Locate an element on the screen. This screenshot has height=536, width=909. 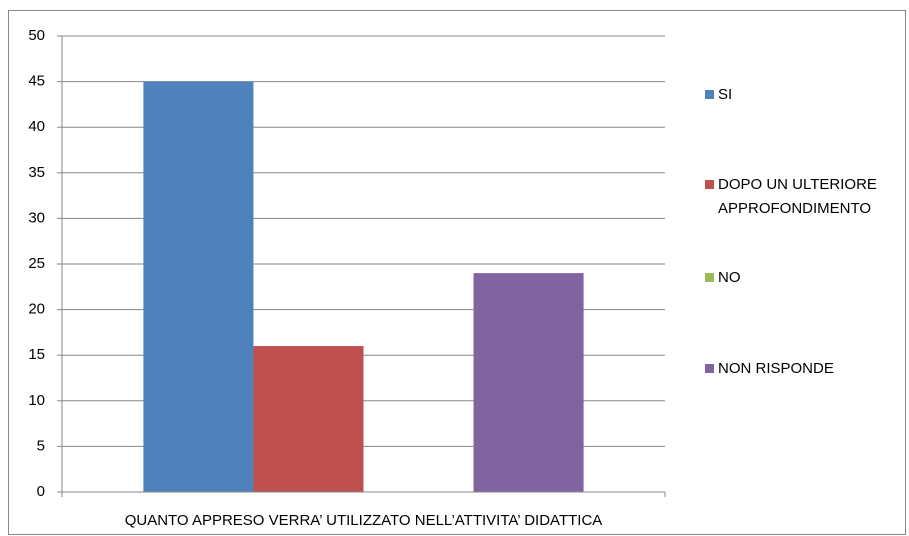
legend-label: NON RISPONDE is located at coordinates (776, 368).